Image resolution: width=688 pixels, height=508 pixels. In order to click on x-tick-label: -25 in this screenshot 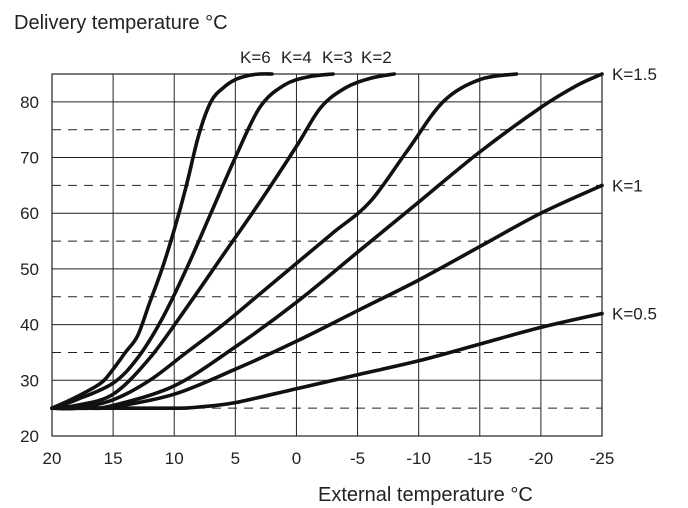, I will do `click(602, 458)`.